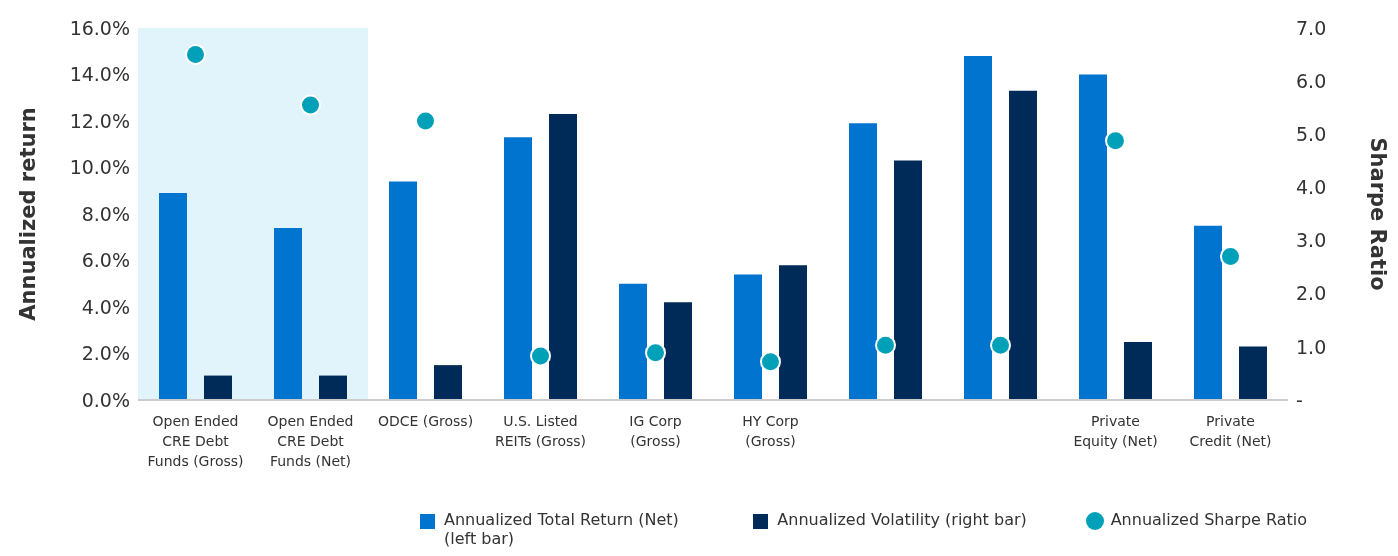 Image resolution: width=1398 pixels, height=556 pixels. I want to click on x-tick-label: U.S. Listed REITs (Gross), so click(540, 431).